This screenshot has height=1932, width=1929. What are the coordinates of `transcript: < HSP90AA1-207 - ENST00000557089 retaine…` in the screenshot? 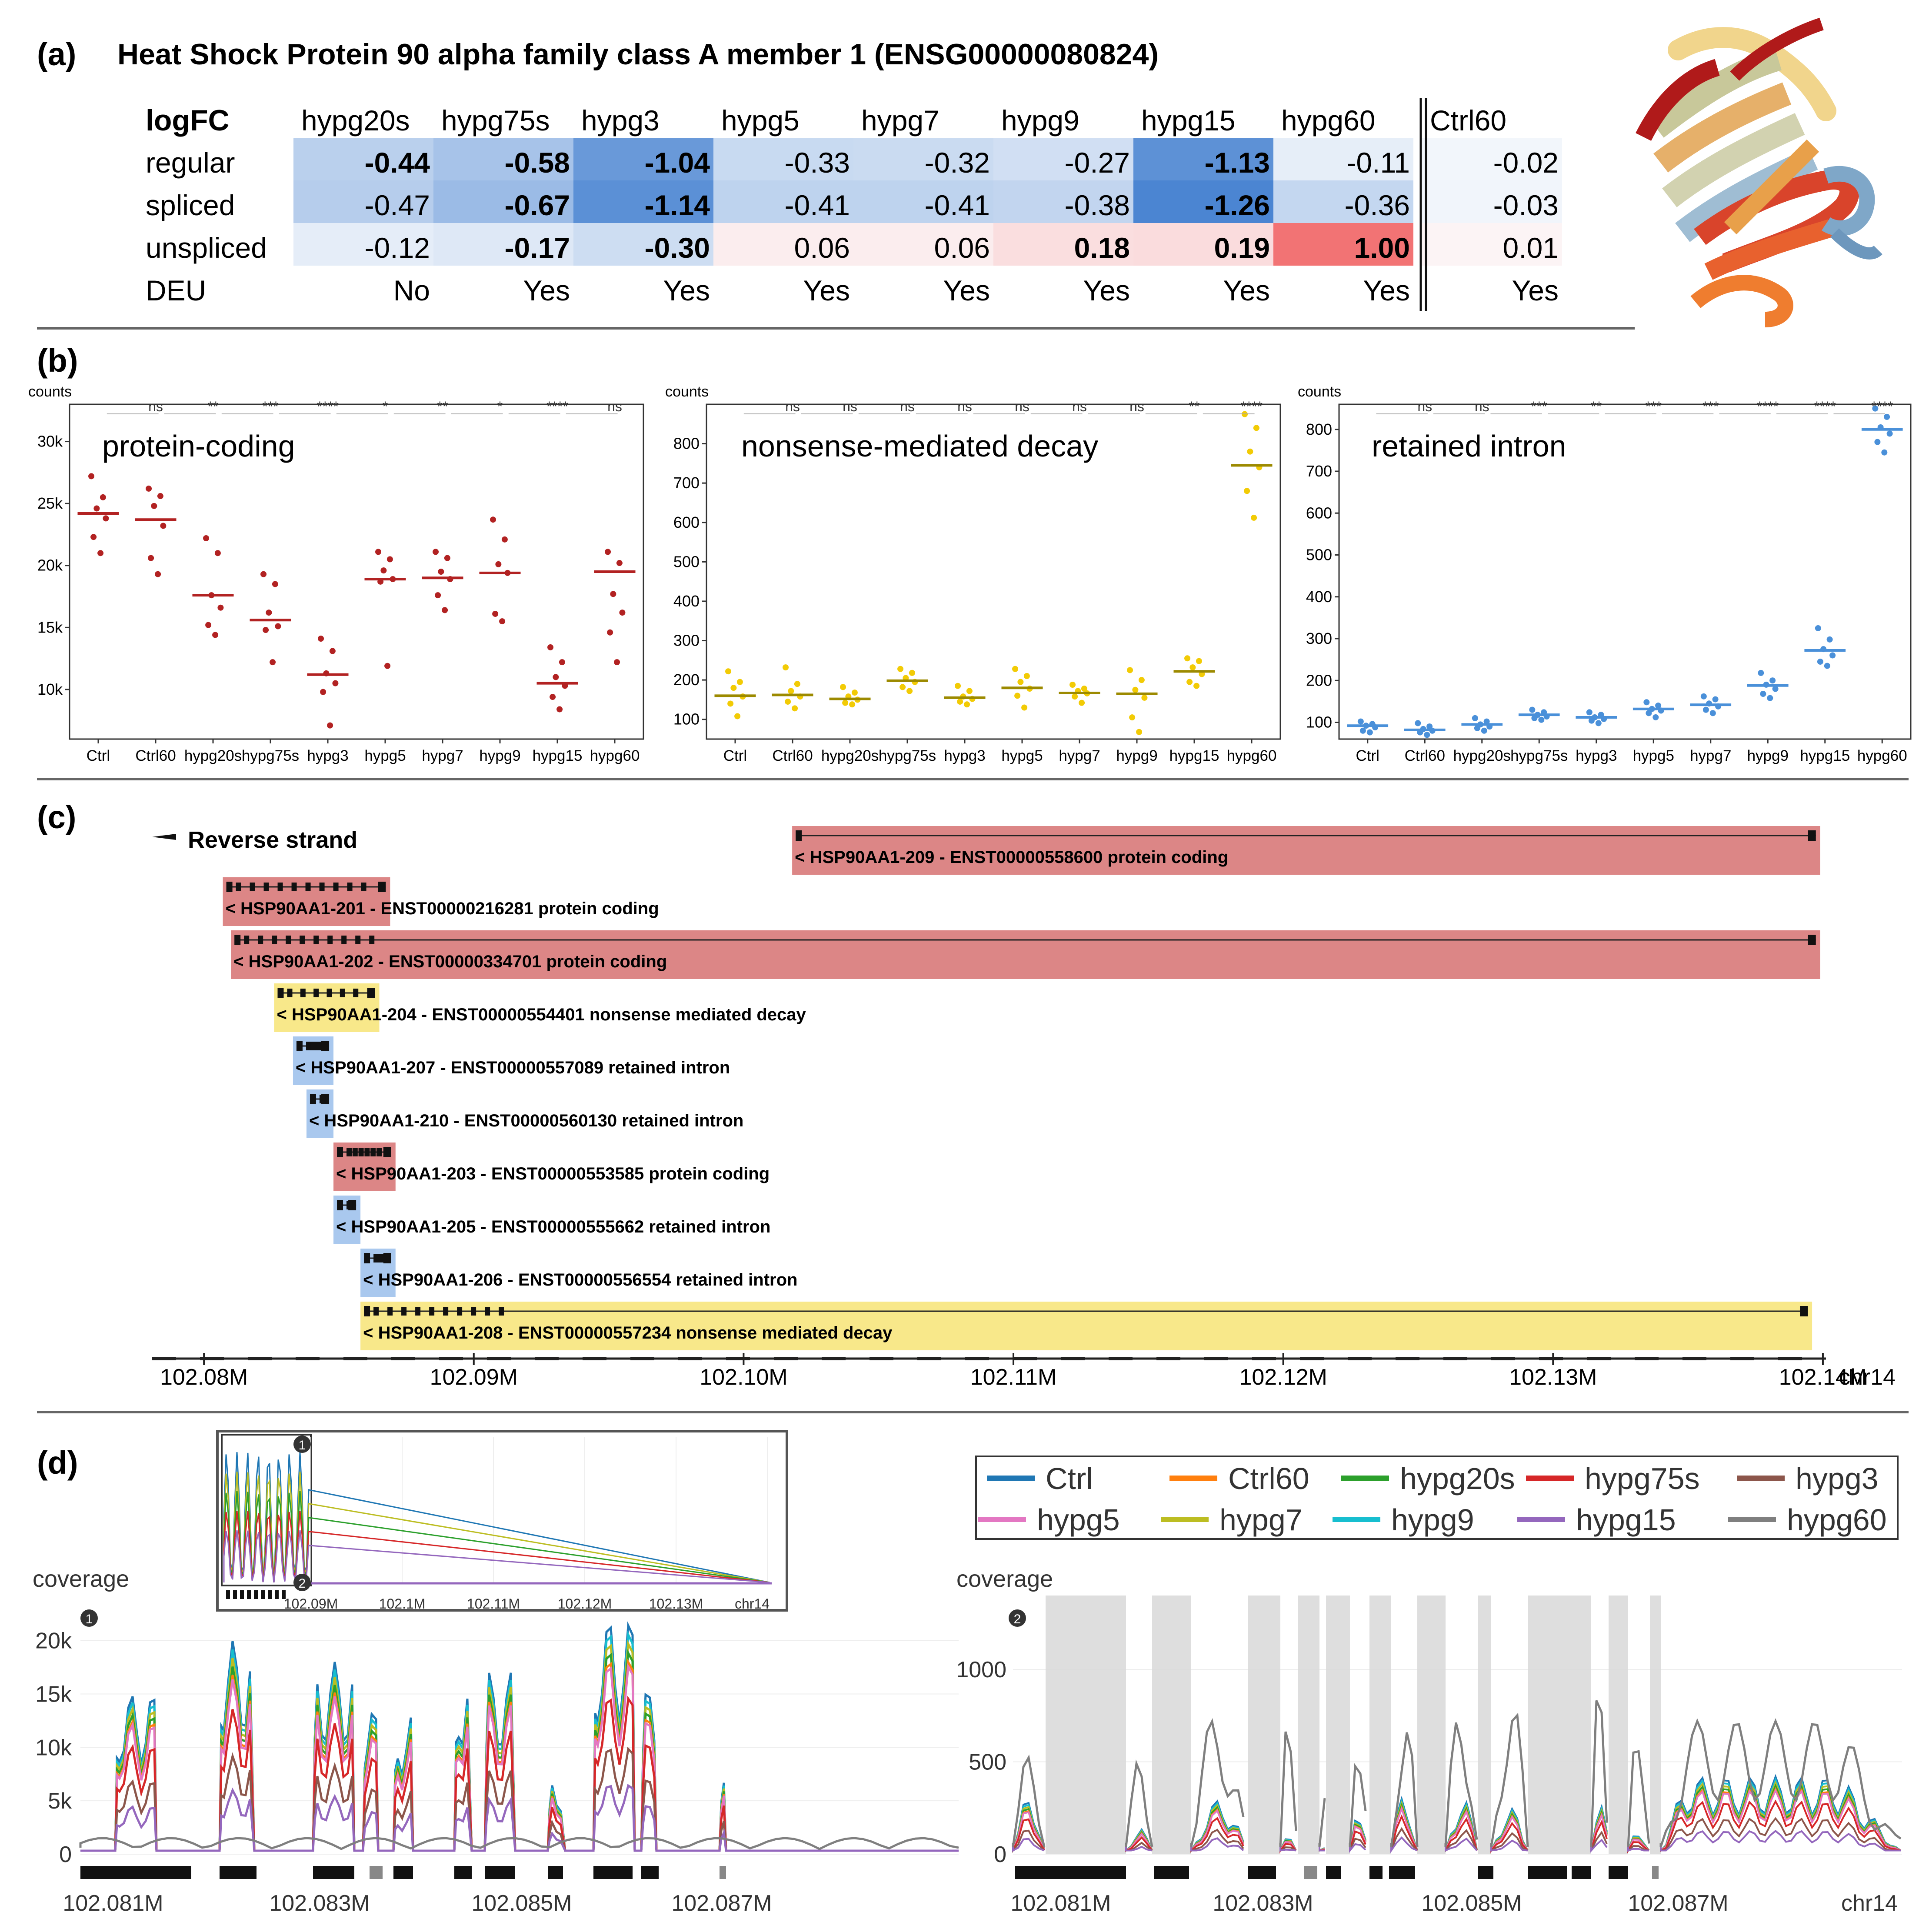 It's located at (511, 1060).